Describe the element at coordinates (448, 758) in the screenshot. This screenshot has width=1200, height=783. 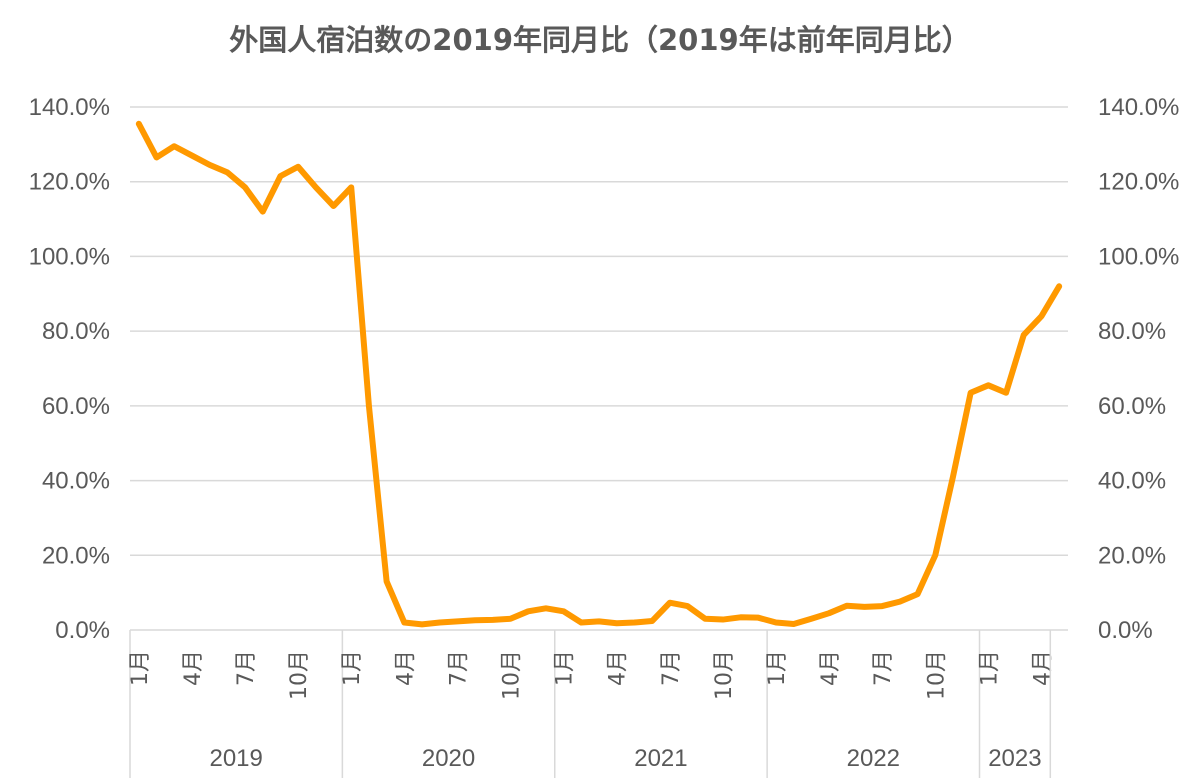
I see `x-group-label-year: 2020` at that location.